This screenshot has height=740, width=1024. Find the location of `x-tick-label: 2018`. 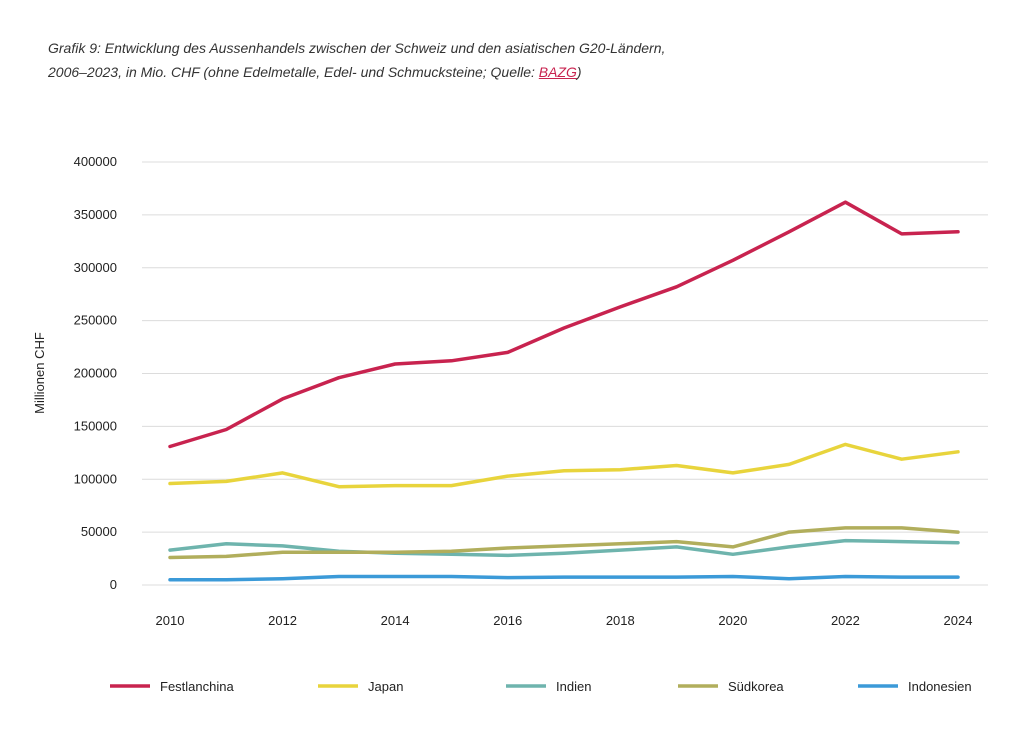

x-tick-label: 2018 is located at coordinates (620, 620).